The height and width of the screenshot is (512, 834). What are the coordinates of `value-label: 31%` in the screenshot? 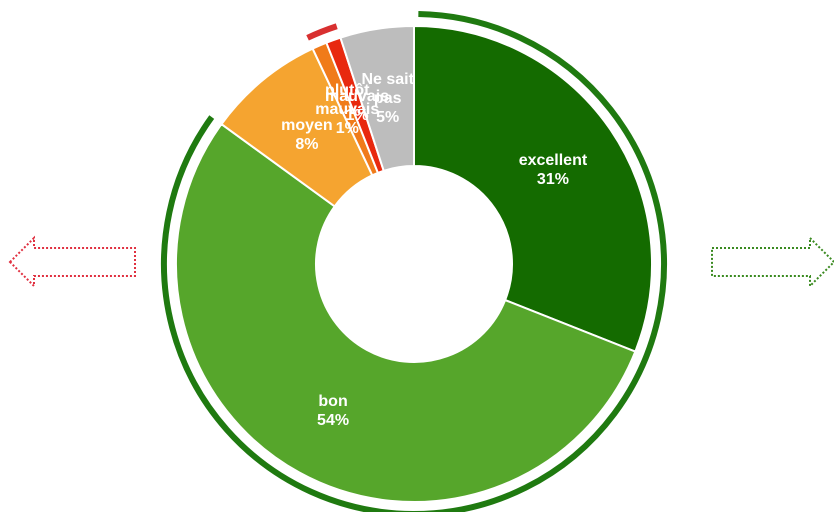 It's located at (552, 179).